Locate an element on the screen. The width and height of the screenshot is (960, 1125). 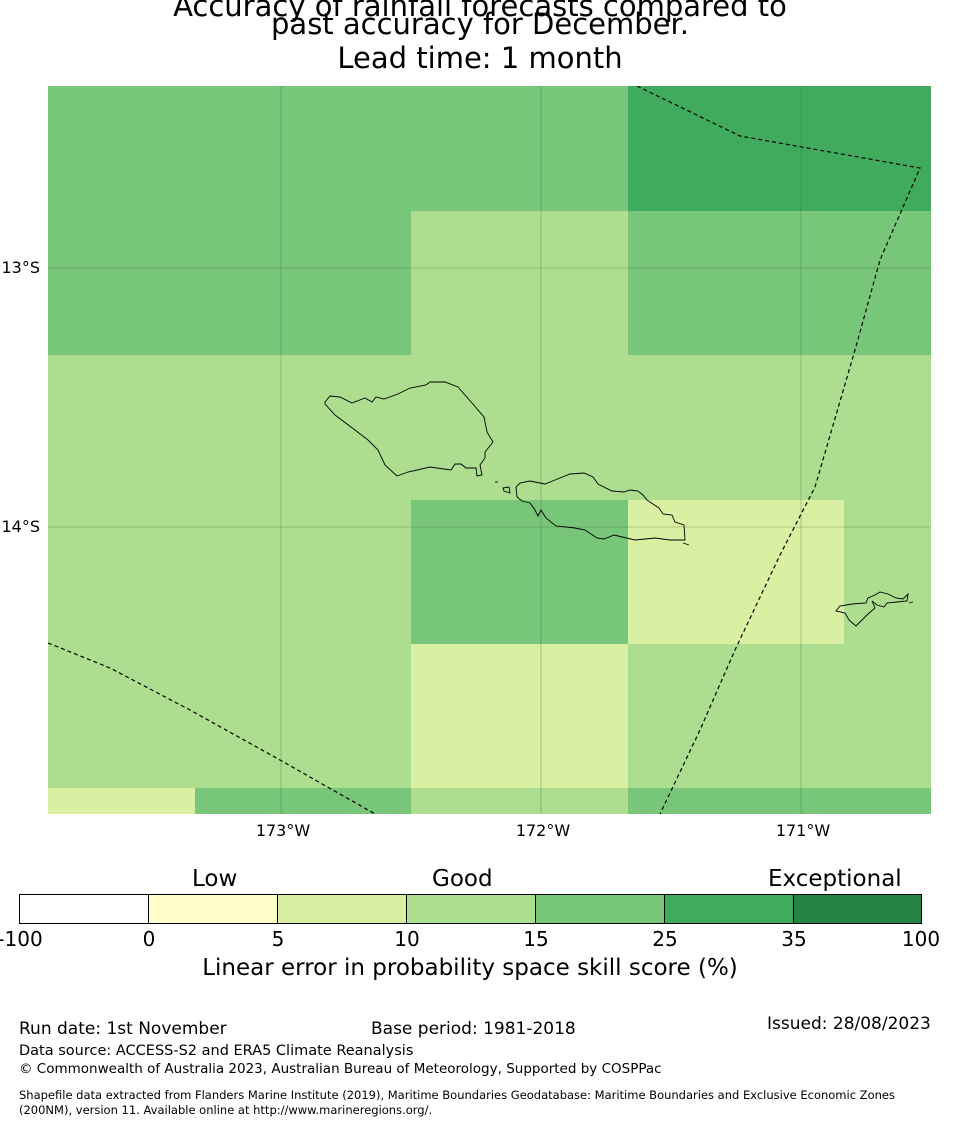
lat-tick-label: 13°S is located at coordinates (20, 267).